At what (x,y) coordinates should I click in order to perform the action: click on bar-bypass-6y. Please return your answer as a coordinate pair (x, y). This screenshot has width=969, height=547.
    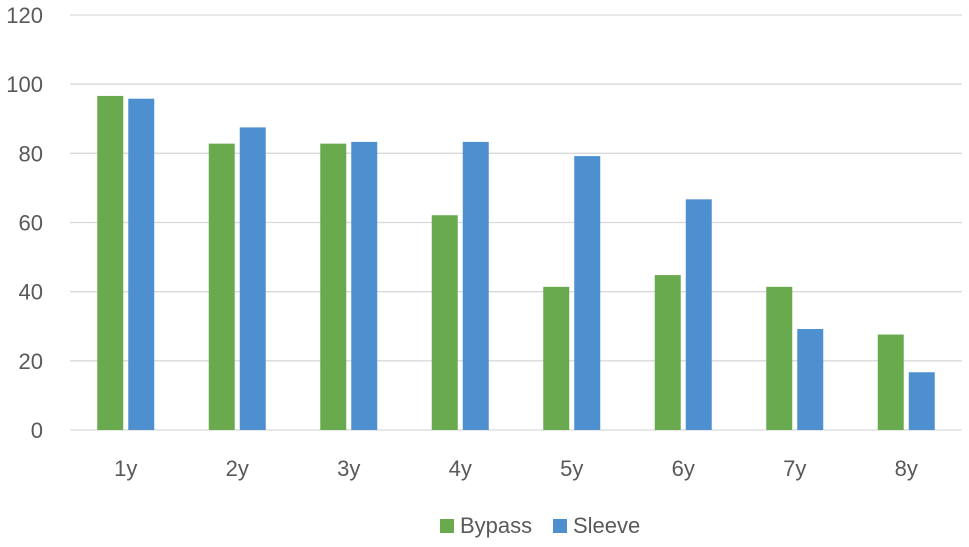
    Looking at the image, I should click on (667, 352).